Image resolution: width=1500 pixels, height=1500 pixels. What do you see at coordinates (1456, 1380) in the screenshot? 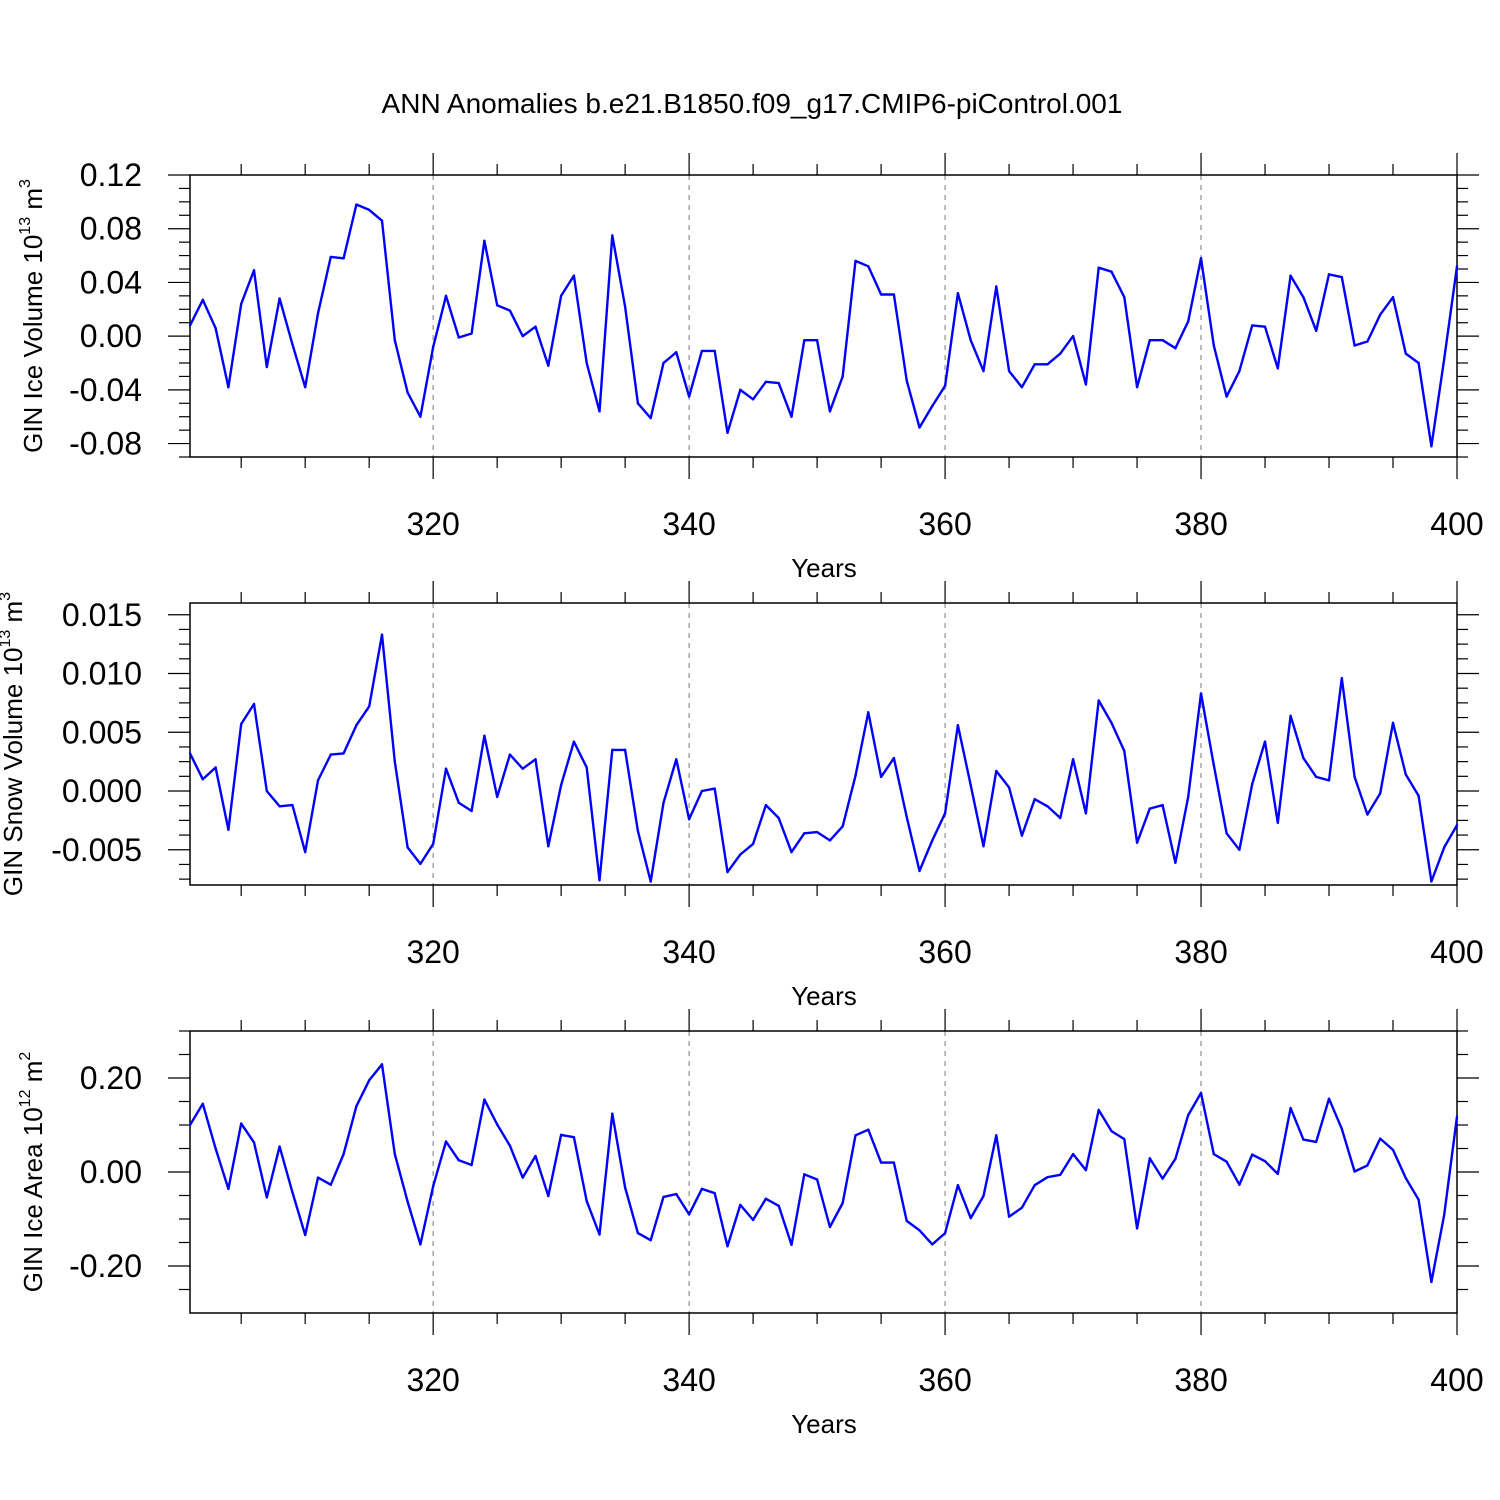
I see `x-tick-label: 400` at bounding box center [1456, 1380].